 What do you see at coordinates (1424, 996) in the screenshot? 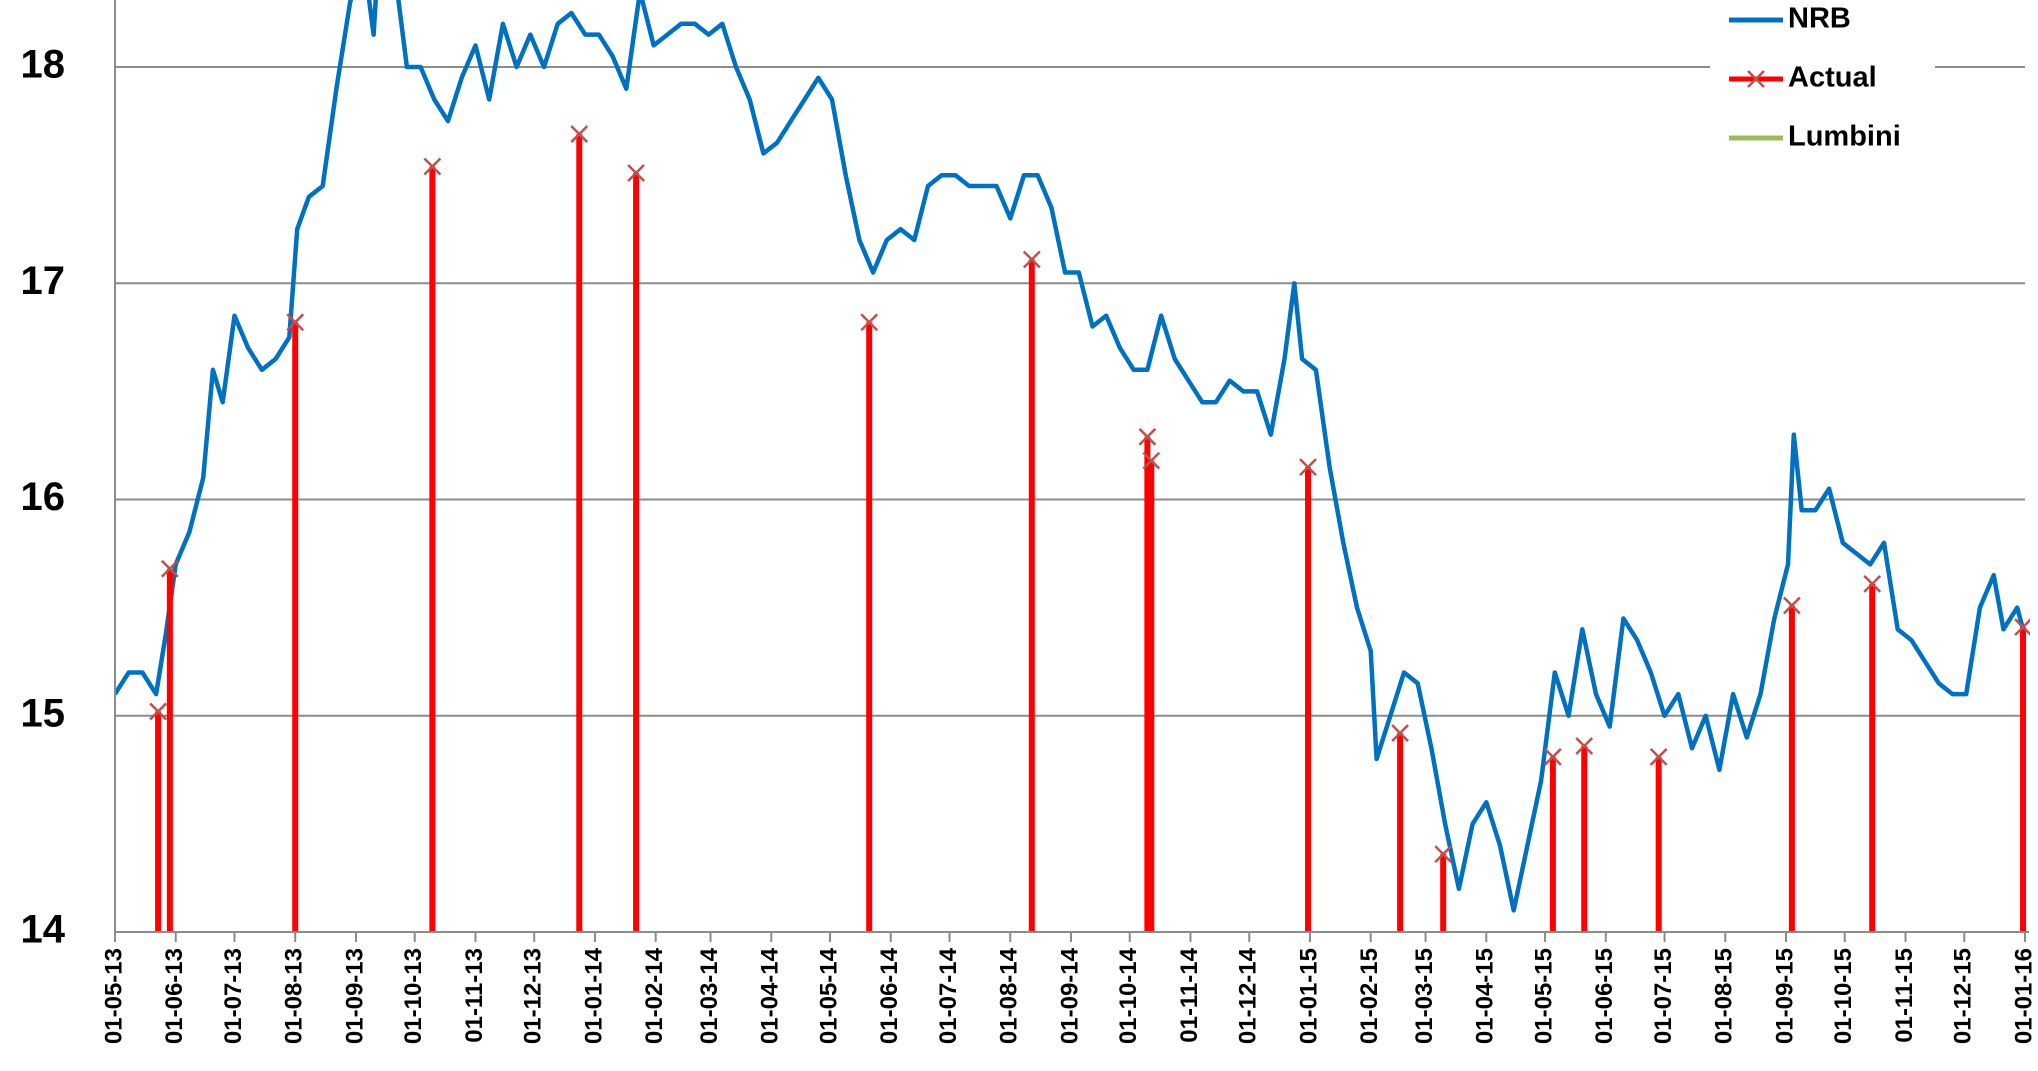
I see `x-tick-label: 01-03-15` at bounding box center [1424, 996].